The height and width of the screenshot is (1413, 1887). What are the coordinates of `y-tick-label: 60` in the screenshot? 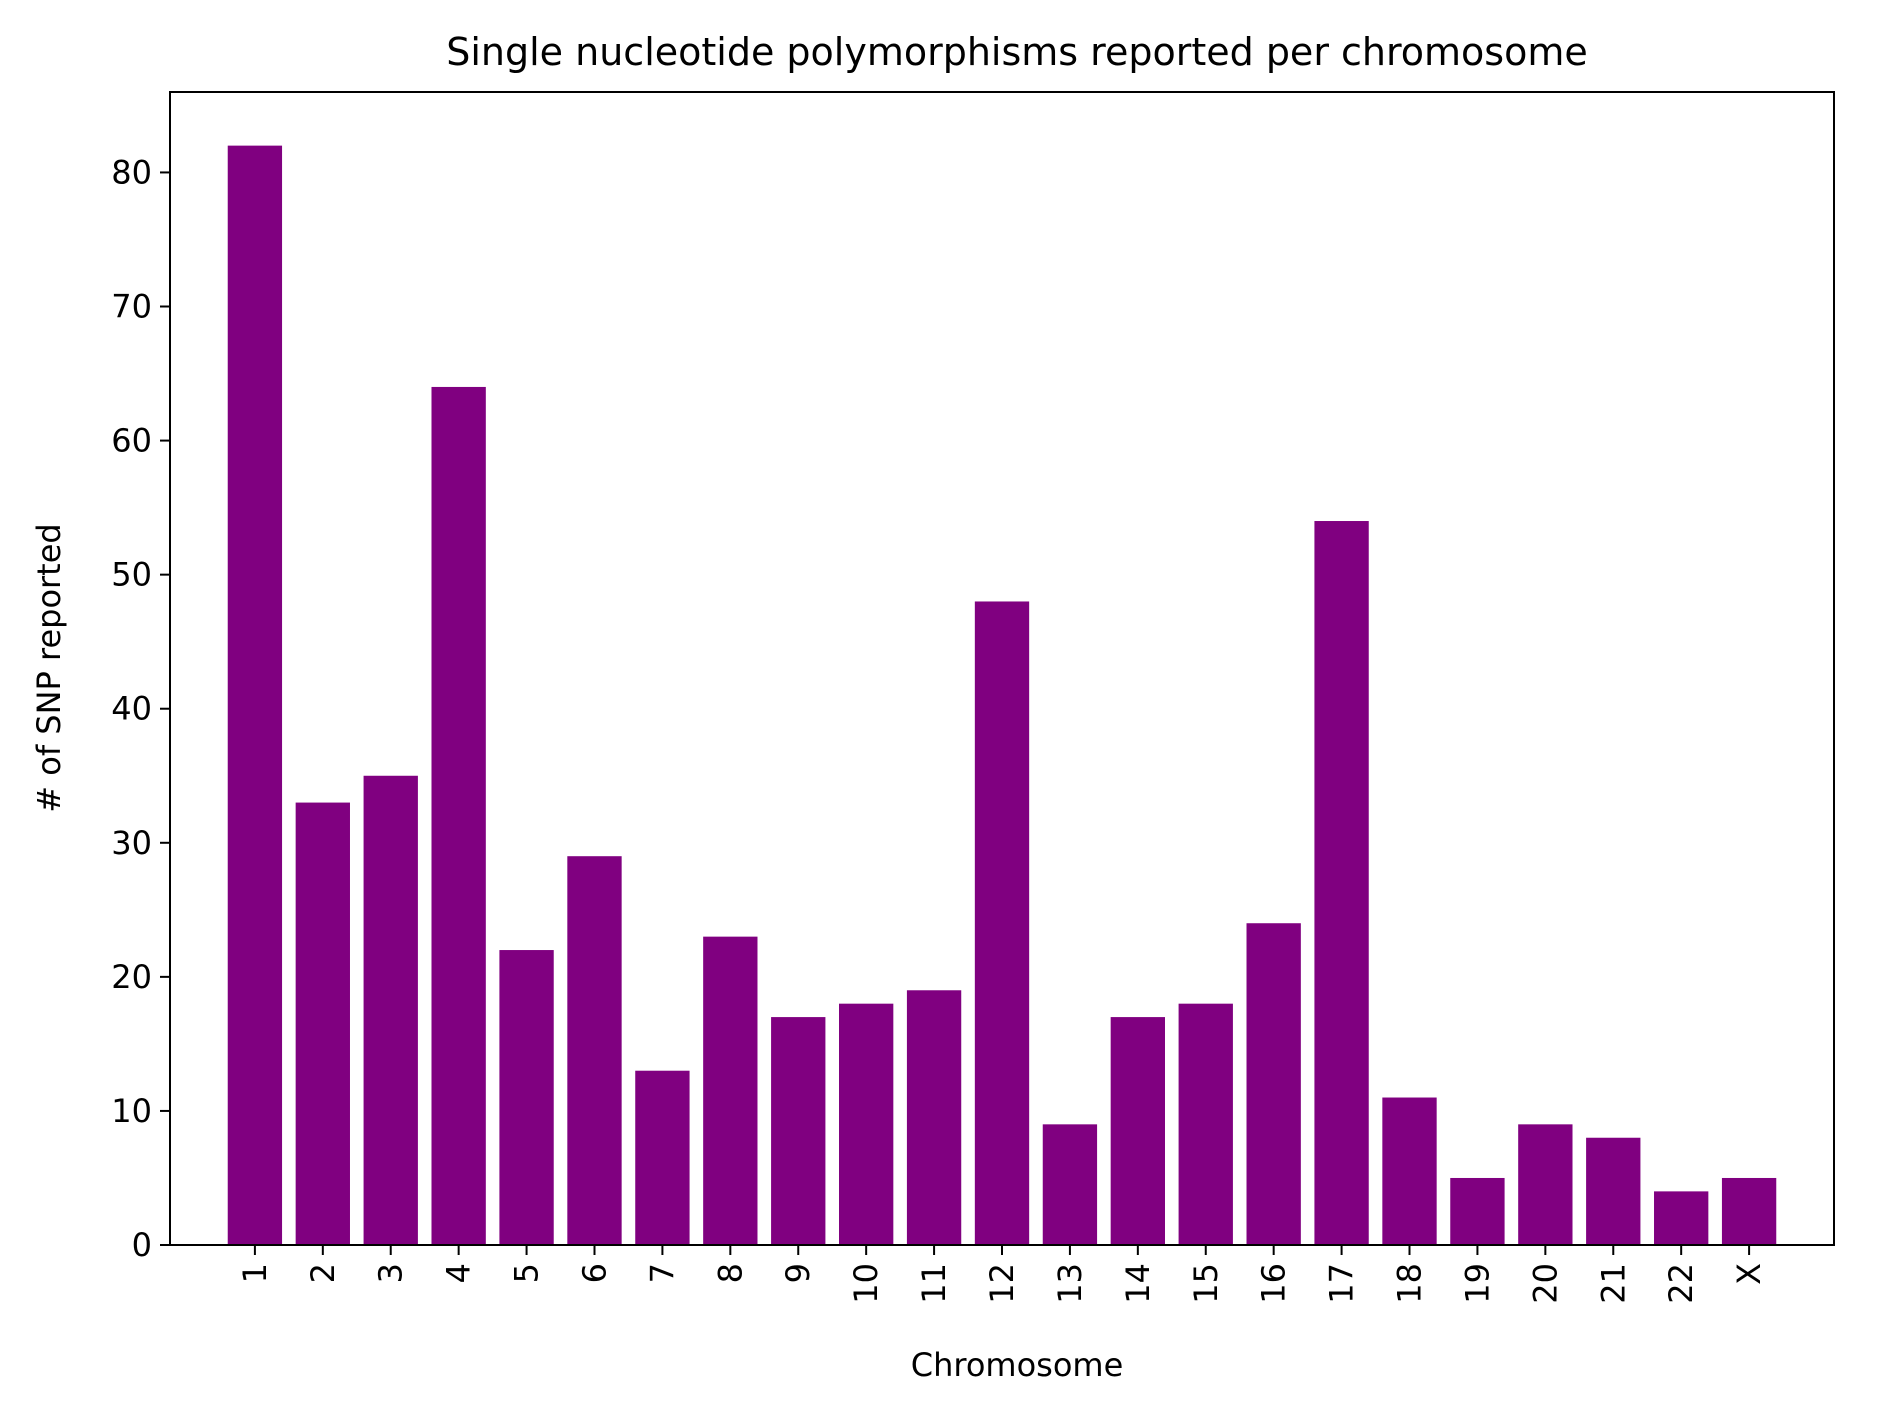 It's located at (131, 441).